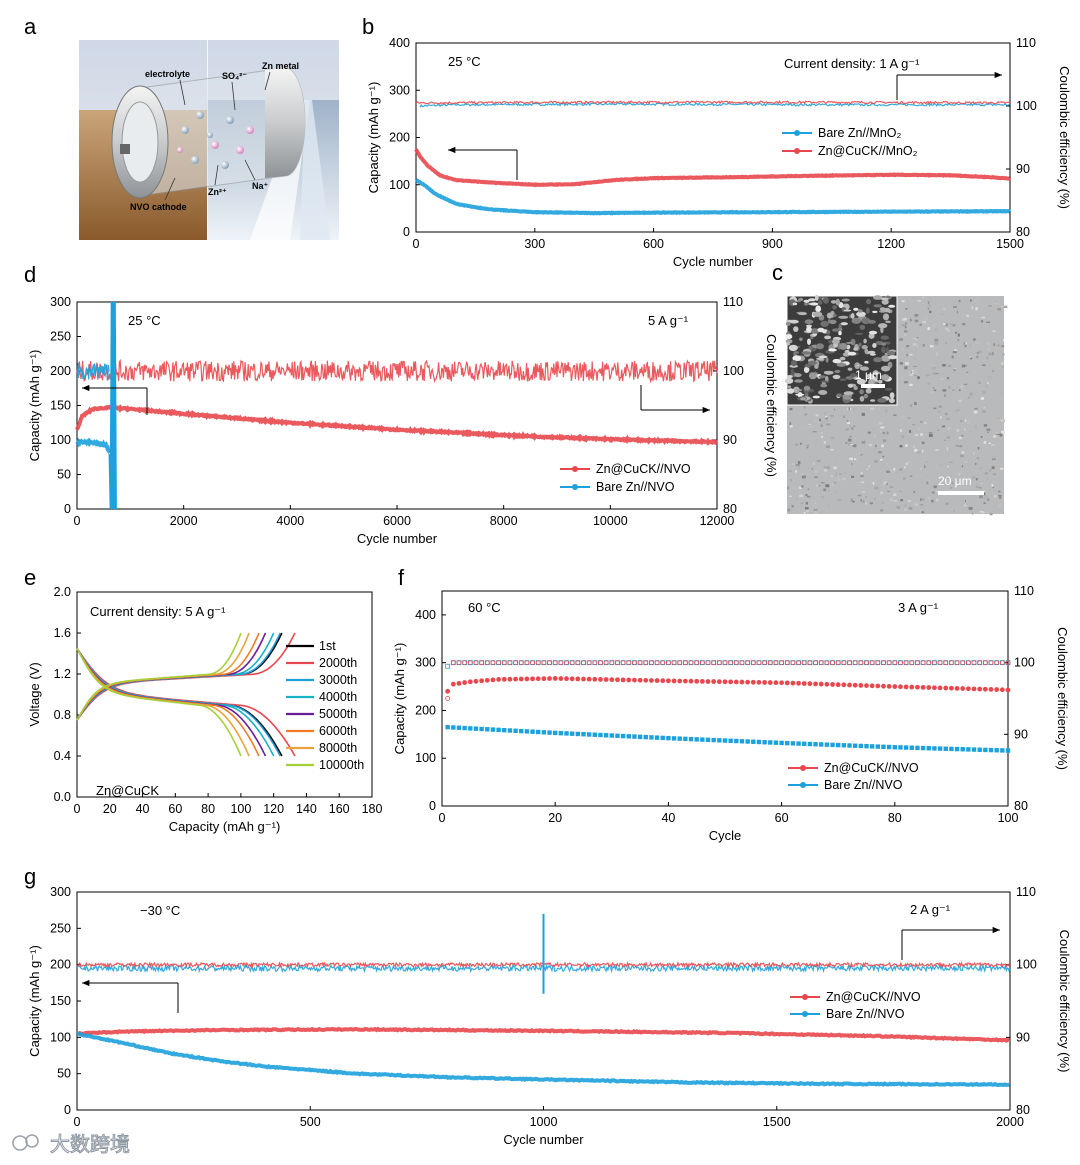 The height and width of the screenshot is (1165, 1080). I want to click on watermark-text: 大数跨境, so click(90, 1144).